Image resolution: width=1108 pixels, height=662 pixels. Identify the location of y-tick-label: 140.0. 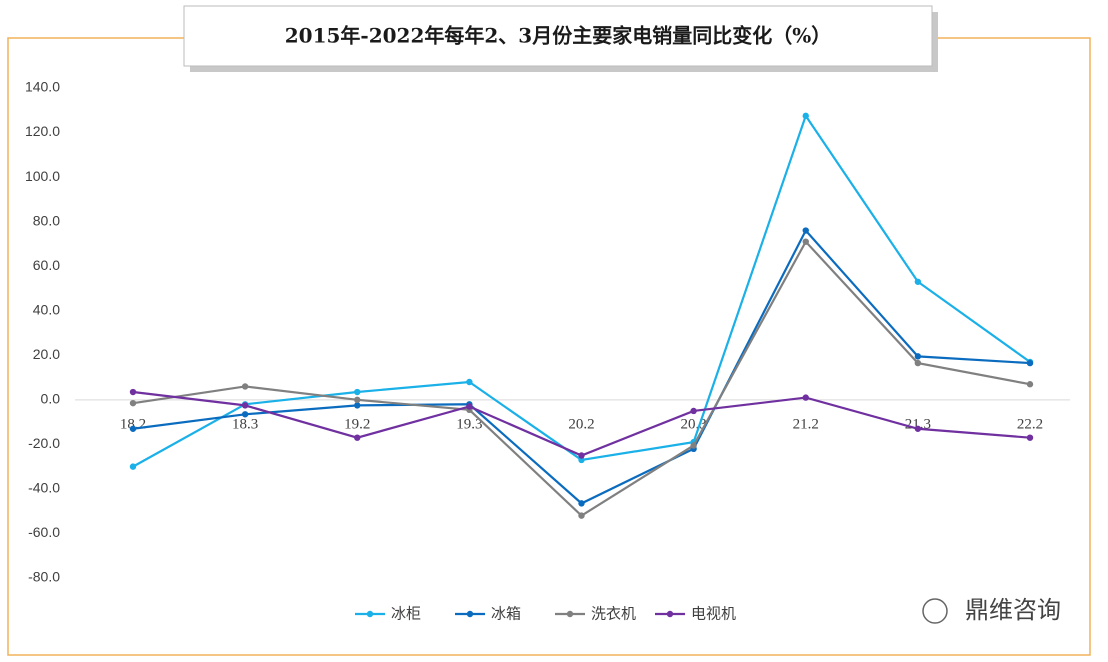
(42, 87).